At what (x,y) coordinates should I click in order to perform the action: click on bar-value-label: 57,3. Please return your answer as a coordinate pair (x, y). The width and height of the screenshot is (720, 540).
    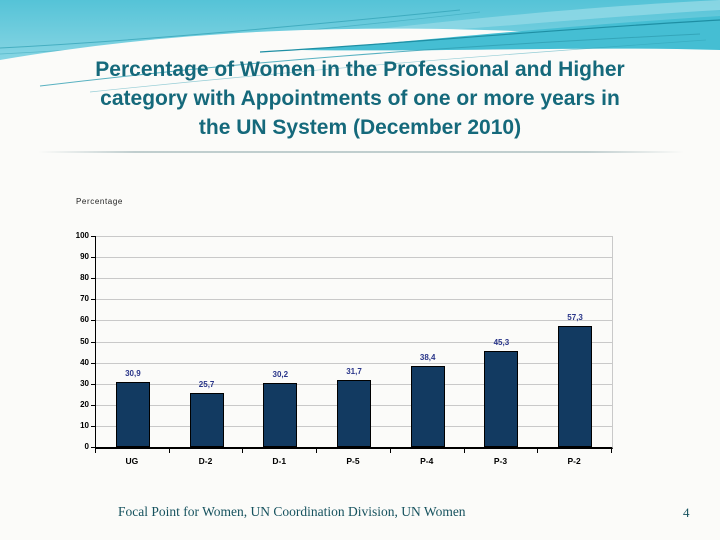
    Looking at the image, I should click on (575, 318).